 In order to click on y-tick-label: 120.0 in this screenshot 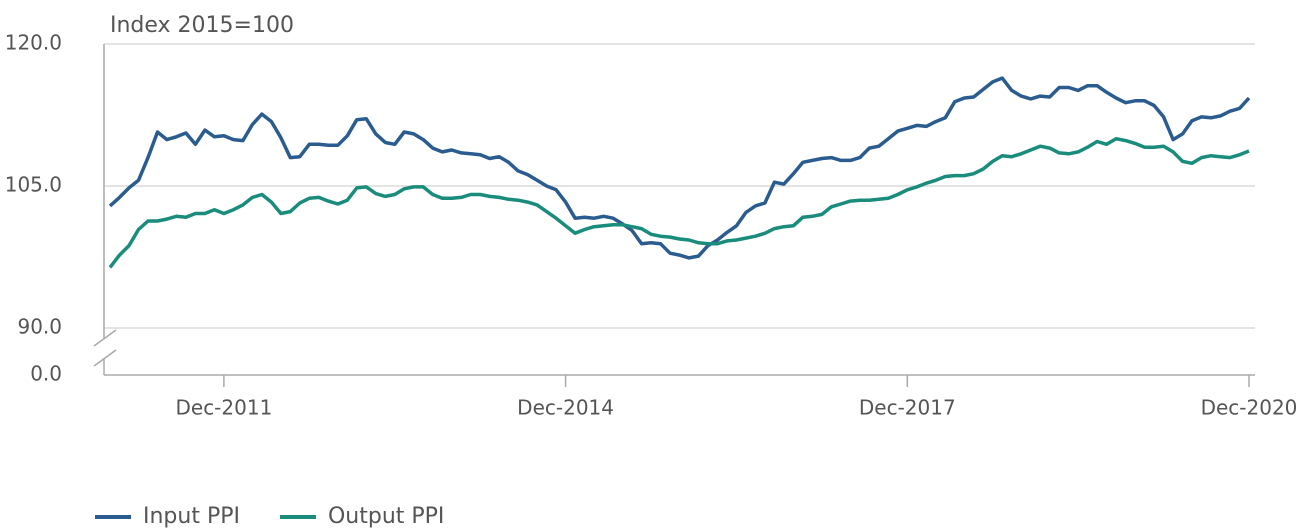, I will do `click(33, 43)`.